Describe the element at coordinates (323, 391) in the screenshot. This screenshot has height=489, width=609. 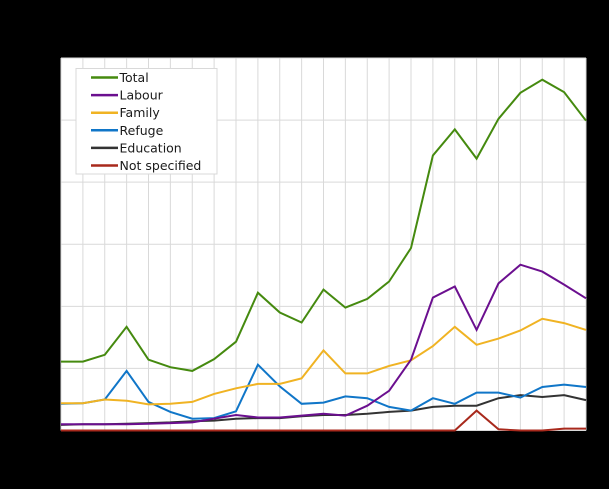
I see `series-line-refuge` at that location.